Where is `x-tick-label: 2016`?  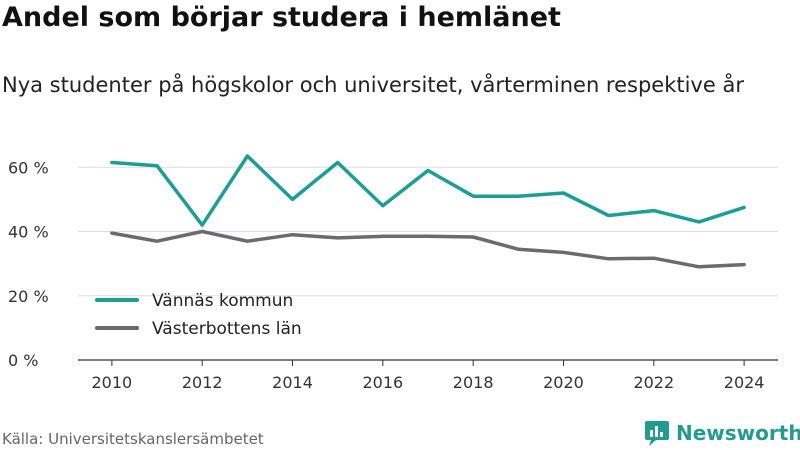
x-tick-label: 2016 is located at coordinates (382, 382).